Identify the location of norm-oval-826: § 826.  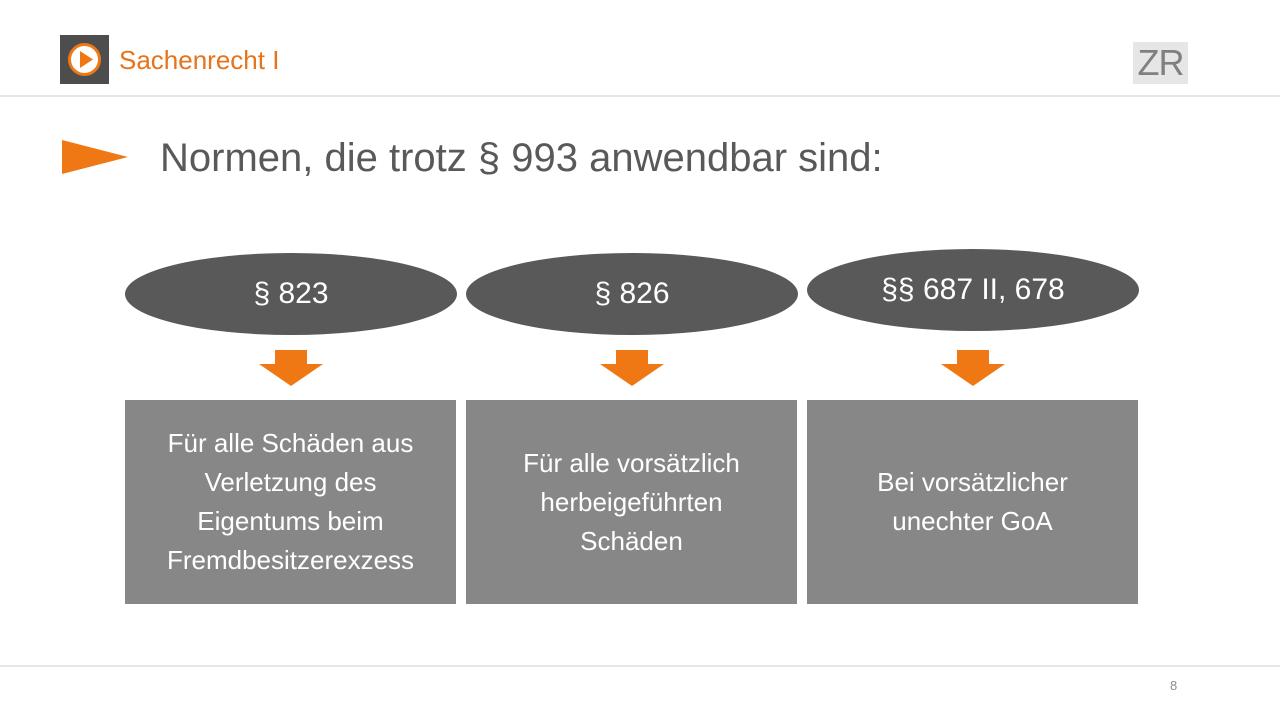
(632, 294).